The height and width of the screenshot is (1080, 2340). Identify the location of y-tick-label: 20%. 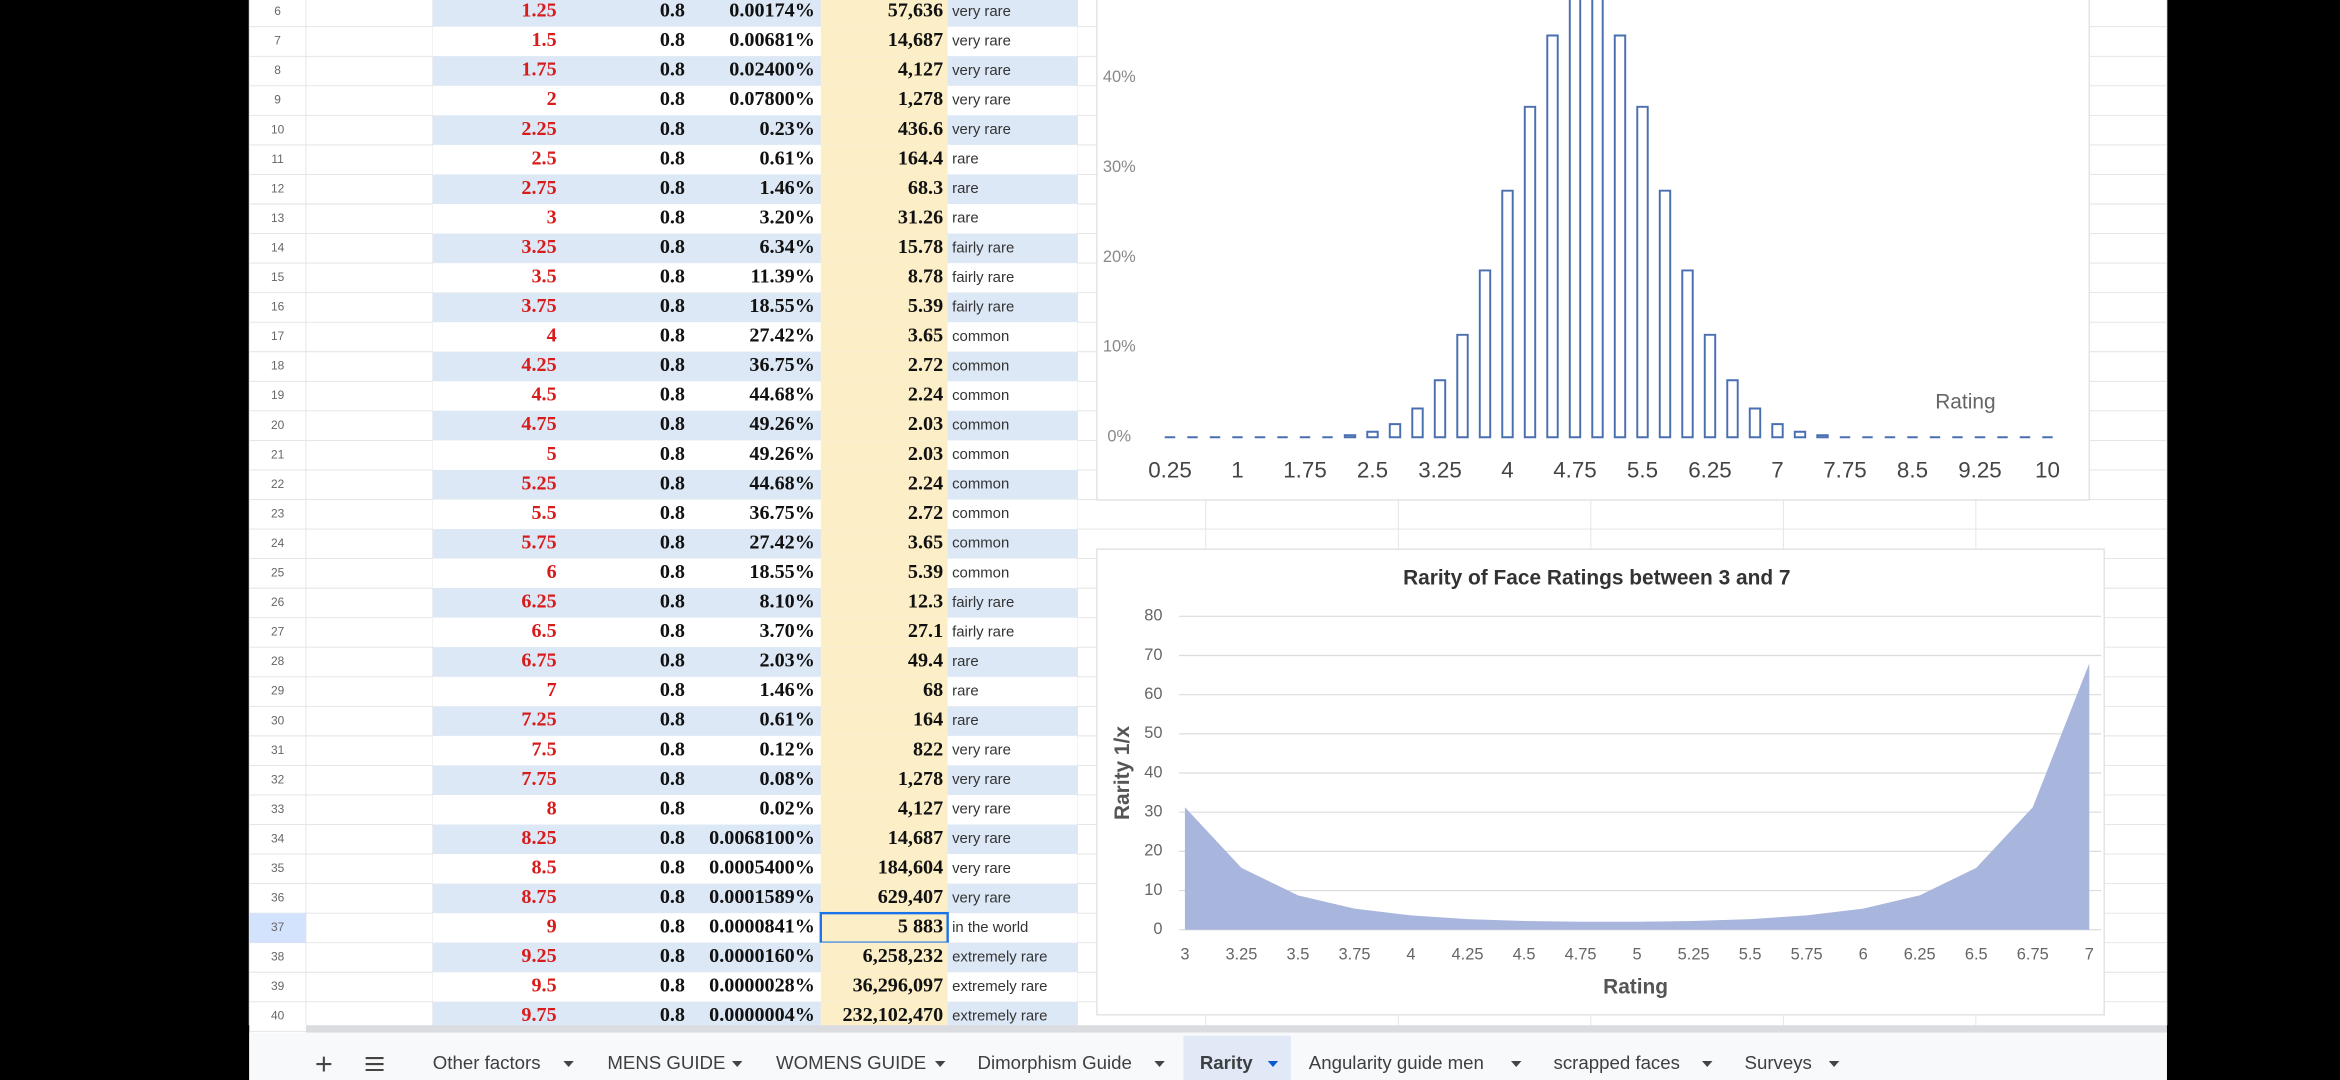
(1119, 257).